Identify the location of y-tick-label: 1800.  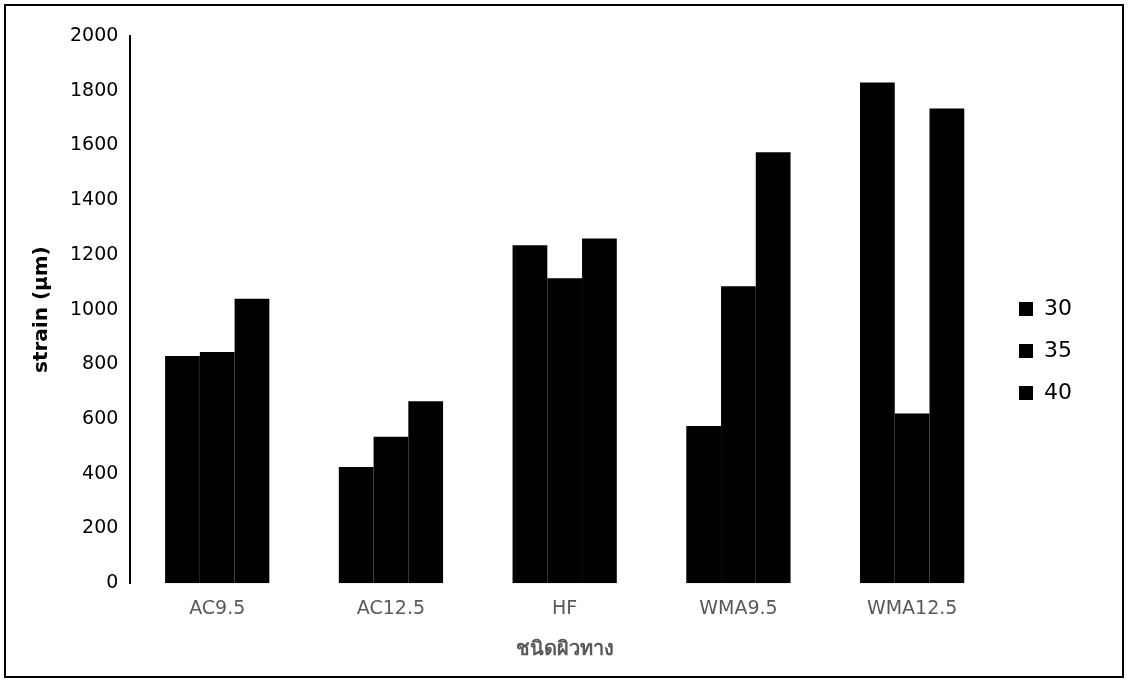
(94, 88).